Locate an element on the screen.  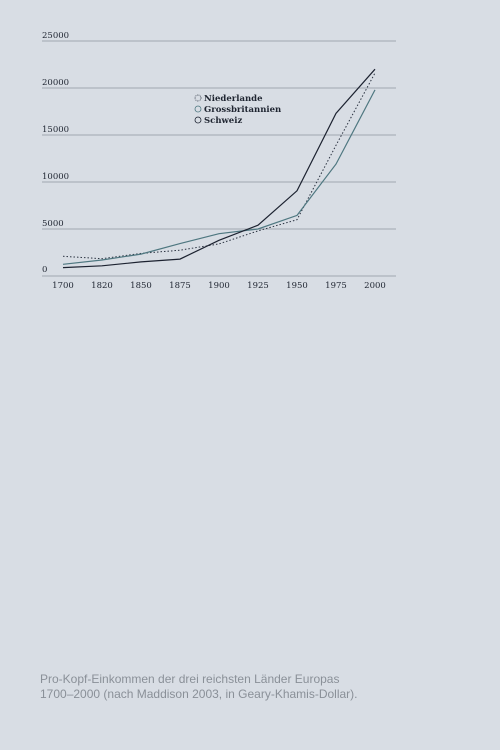
x-tick-label: 1700 is located at coordinates (63, 286).